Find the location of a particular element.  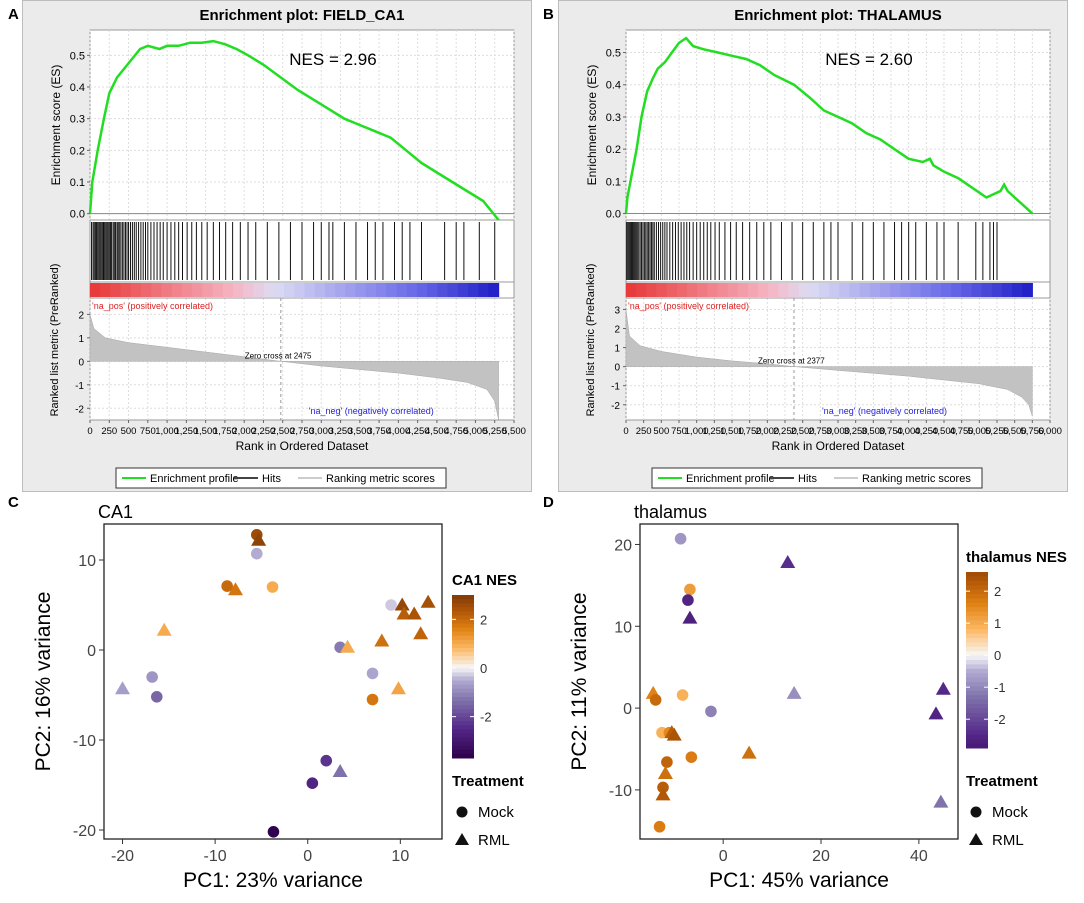

x-tick-label: 1,250 is located at coordinates (714, 431).